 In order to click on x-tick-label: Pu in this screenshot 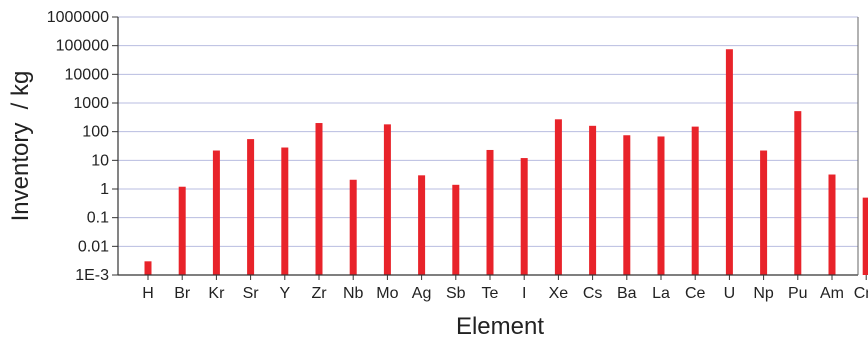, I will do `click(798, 293)`.